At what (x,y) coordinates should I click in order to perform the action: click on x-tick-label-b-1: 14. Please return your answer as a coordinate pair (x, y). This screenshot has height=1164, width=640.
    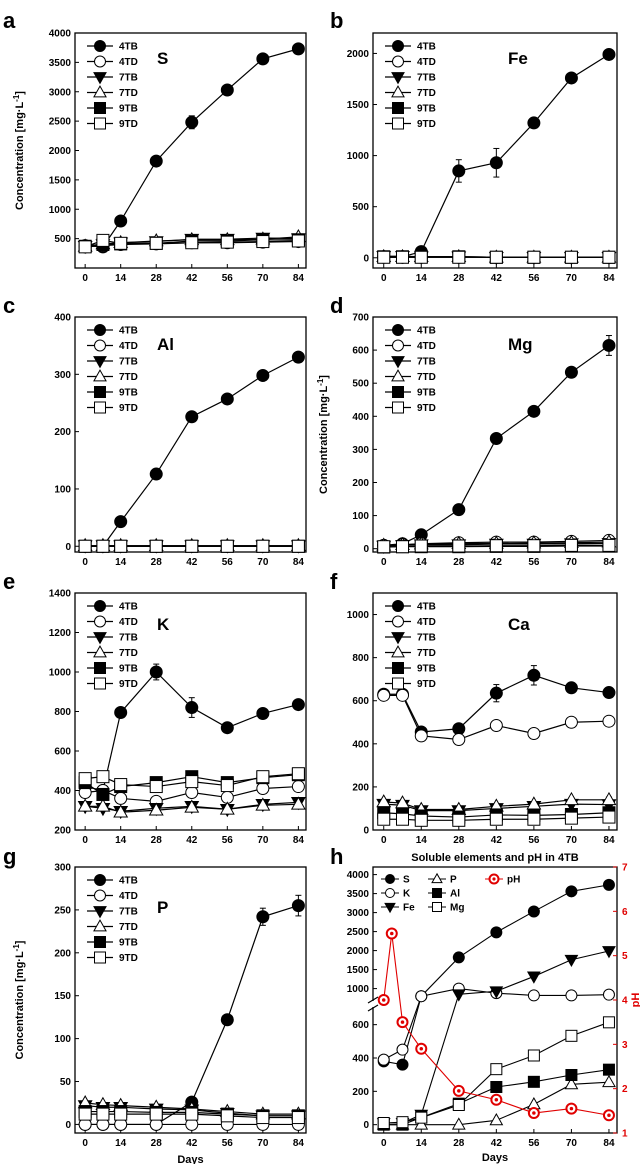
    Looking at the image, I should click on (422, 278).